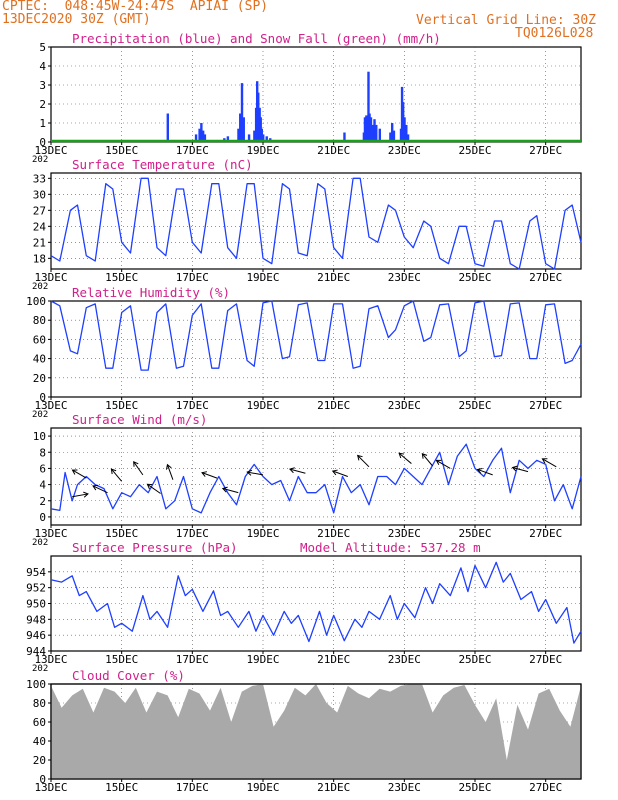  What do you see at coordinates (333, 533) in the screenshot?
I see `wind-xtick-label: 21DEC` at bounding box center [333, 533].